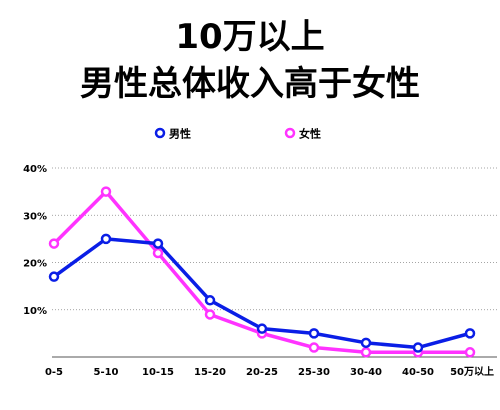  Describe the element at coordinates (105, 372) in the screenshot. I see `x-tick-label: 5-10` at that location.